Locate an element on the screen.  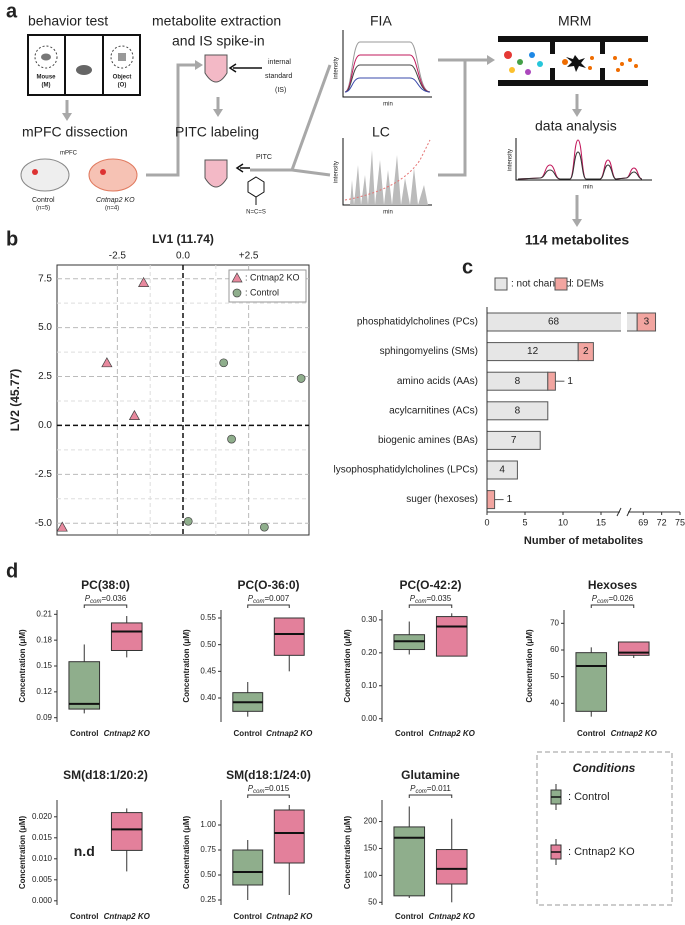
y-tick-label: 0.45 is located at coordinates (208, 670).